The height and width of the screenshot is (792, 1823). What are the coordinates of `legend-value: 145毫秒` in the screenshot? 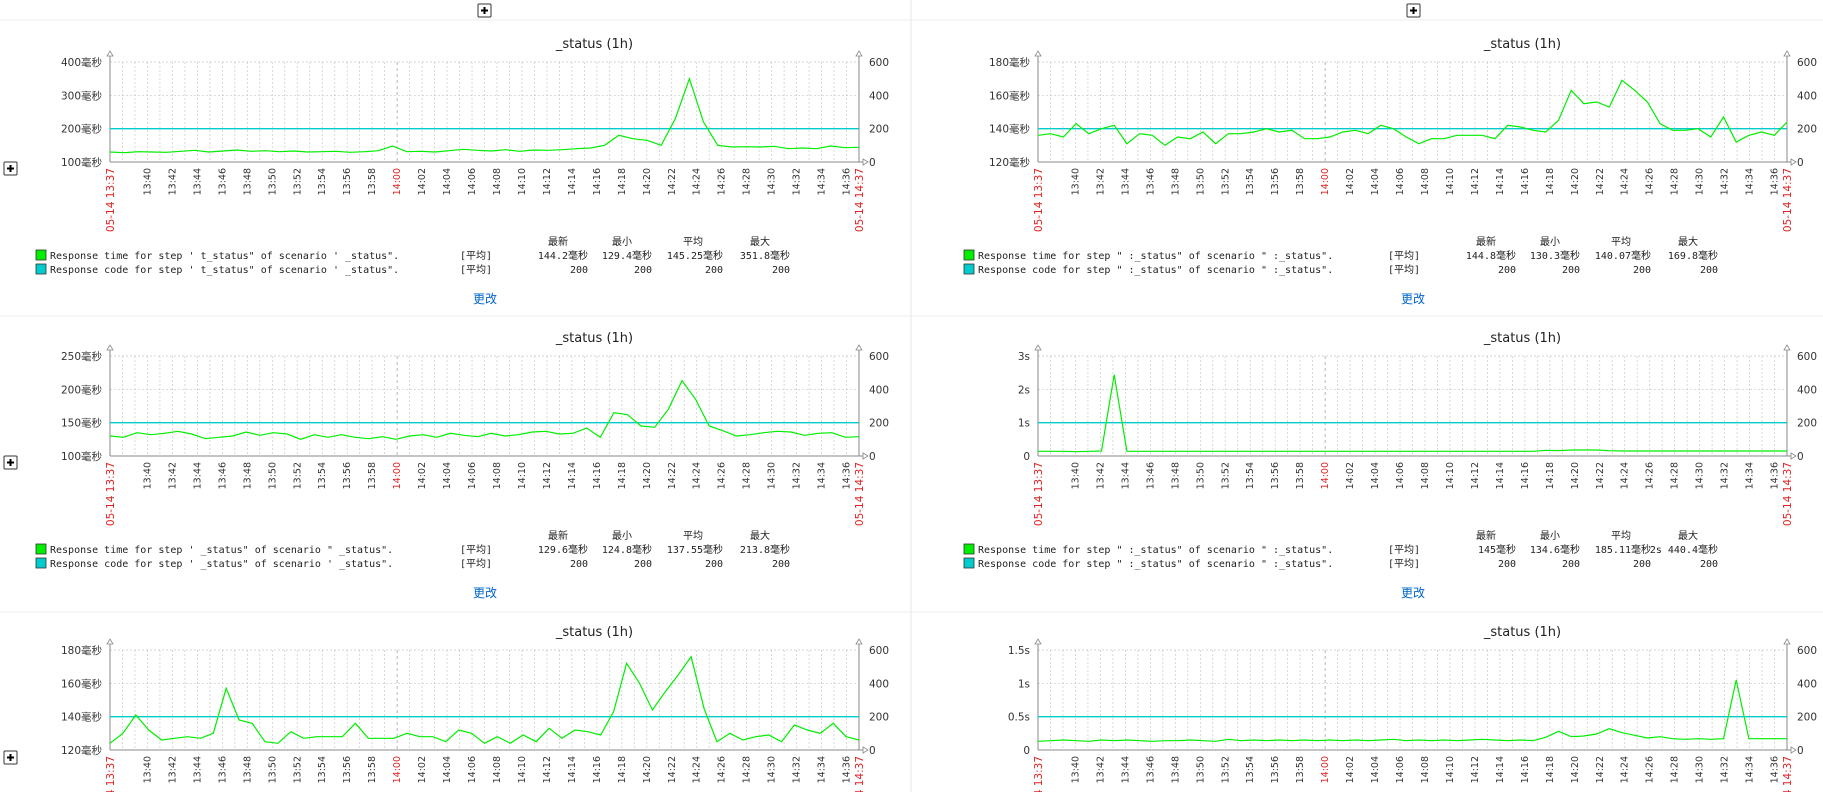 It's located at (1497, 549).